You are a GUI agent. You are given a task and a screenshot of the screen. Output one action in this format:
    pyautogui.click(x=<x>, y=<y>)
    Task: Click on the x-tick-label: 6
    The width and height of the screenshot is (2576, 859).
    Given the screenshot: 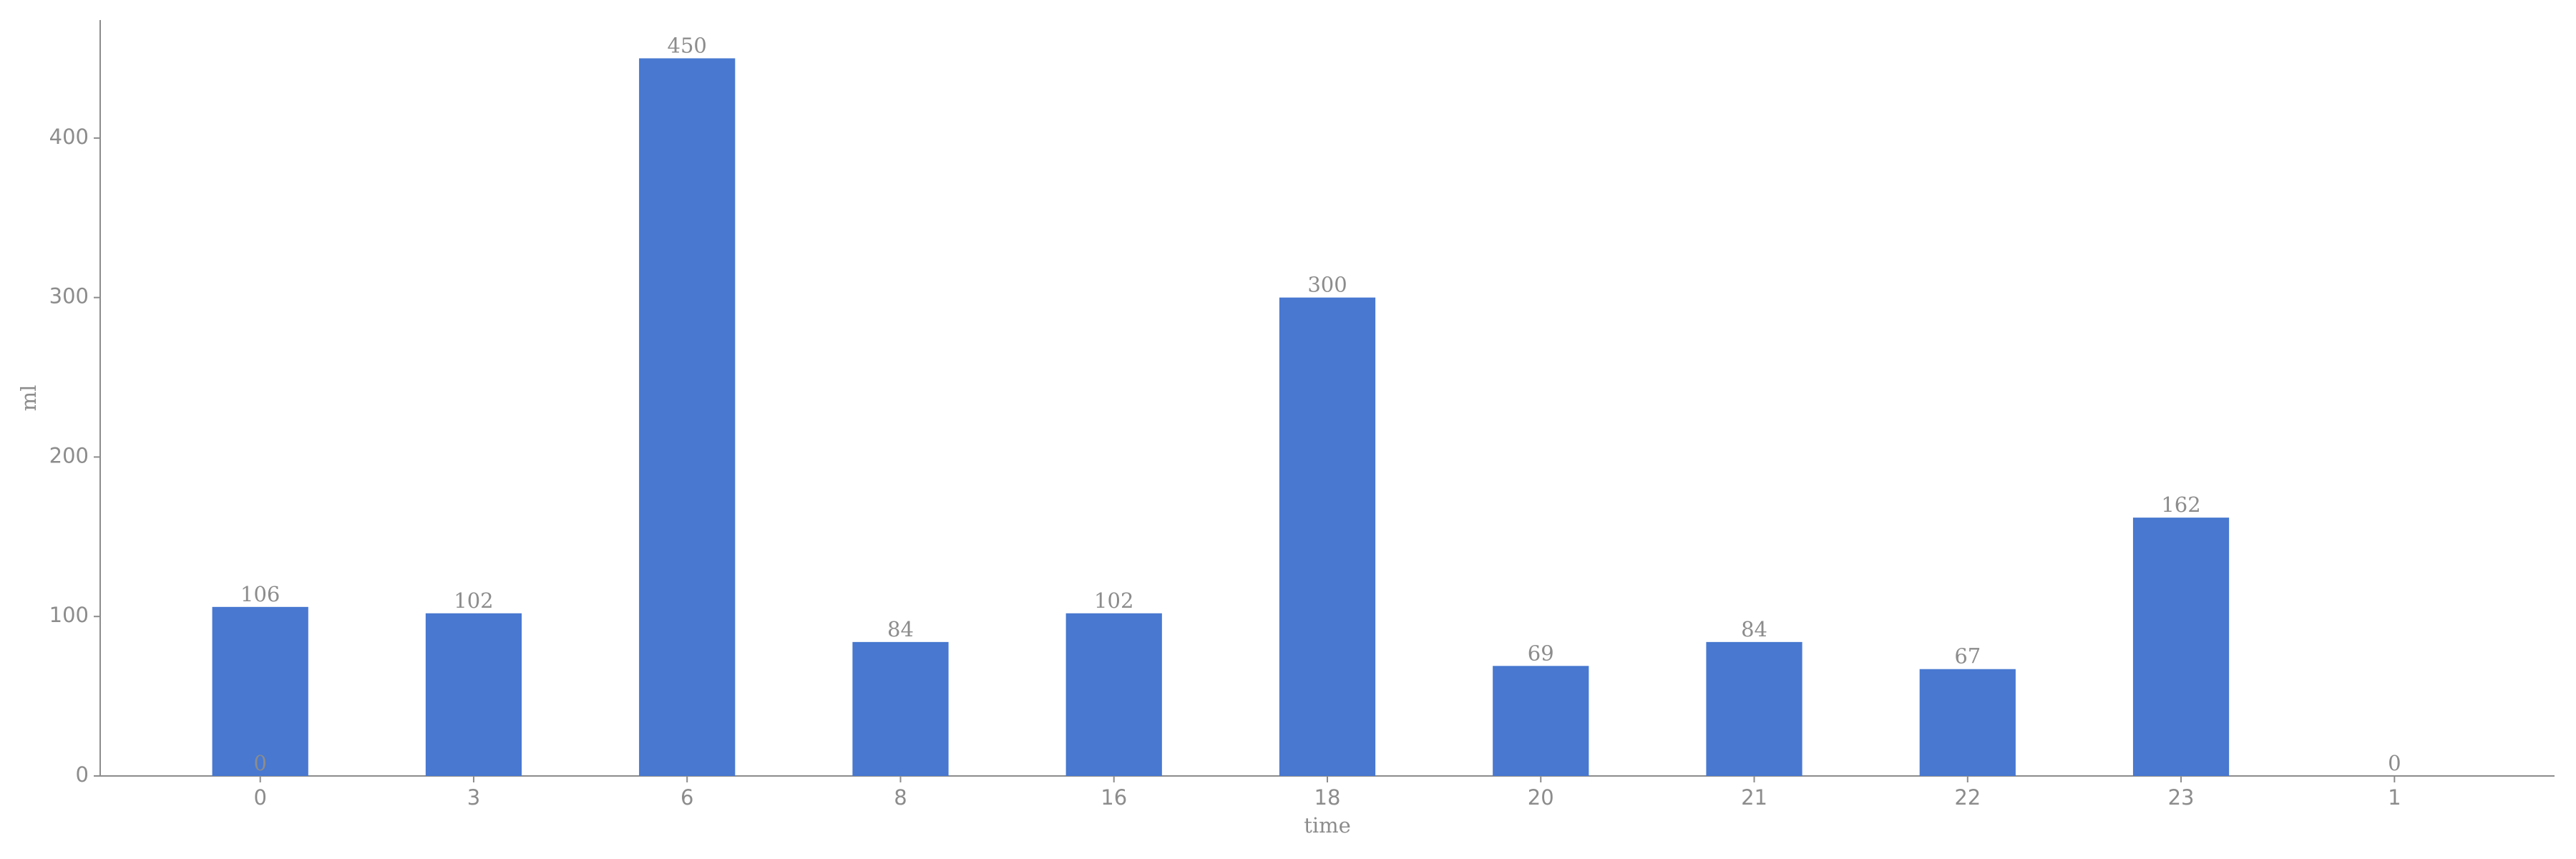 What is the action you would take?
    pyautogui.click(x=686, y=797)
    